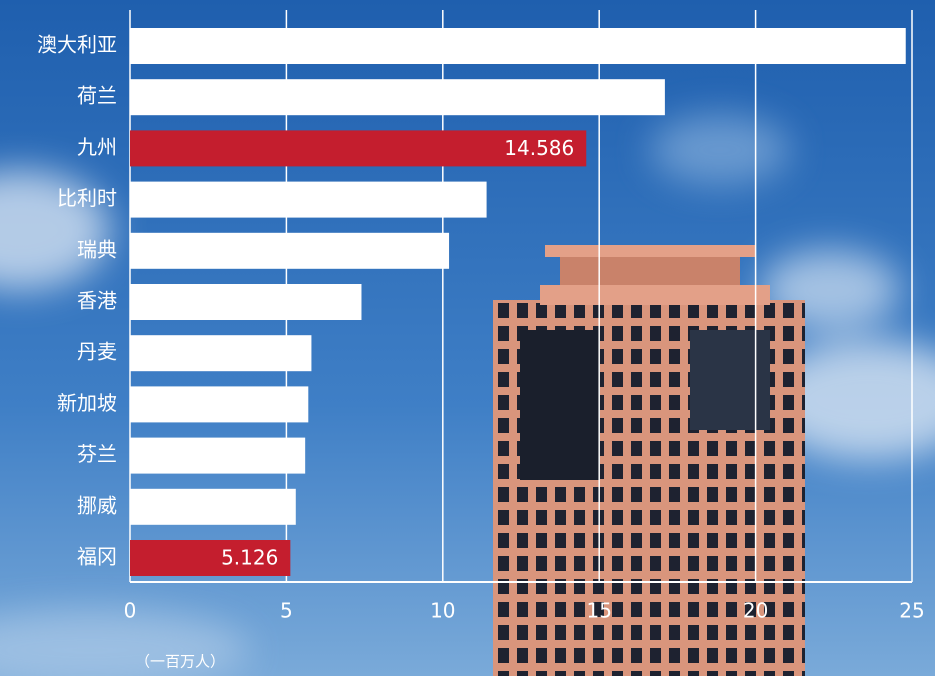 The image size is (935, 676). Describe the element at coordinates (286, 611) in the screenshot. I see `x-tick-label: 5` at that location.